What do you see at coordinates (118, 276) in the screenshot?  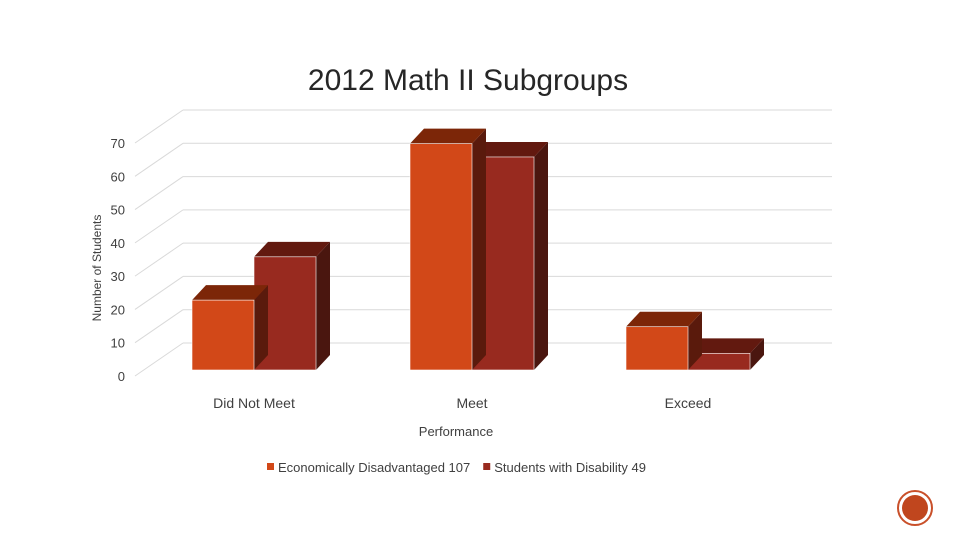 I see `y-tick-label: 30` at bounding box center [118, 276].